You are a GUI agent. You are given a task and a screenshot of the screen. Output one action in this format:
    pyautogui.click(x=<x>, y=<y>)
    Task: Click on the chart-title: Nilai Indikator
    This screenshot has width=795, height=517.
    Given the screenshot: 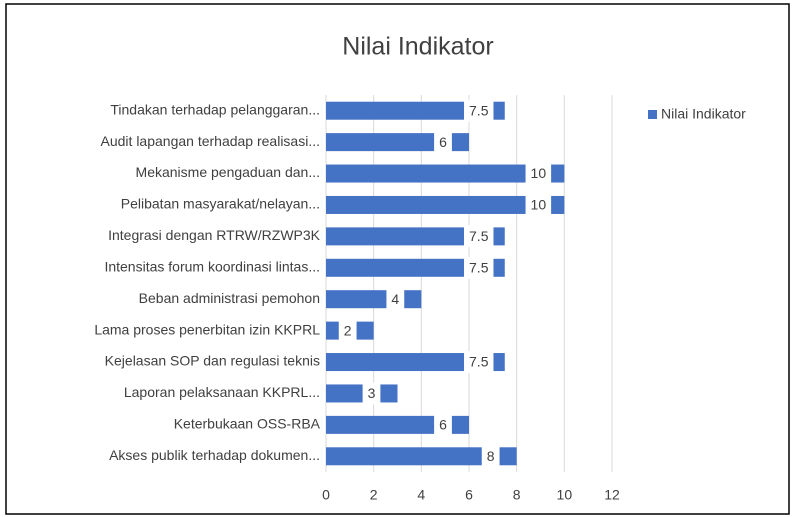 What is the action you would take?
    pyautogui.click(x=417, y=47)
    